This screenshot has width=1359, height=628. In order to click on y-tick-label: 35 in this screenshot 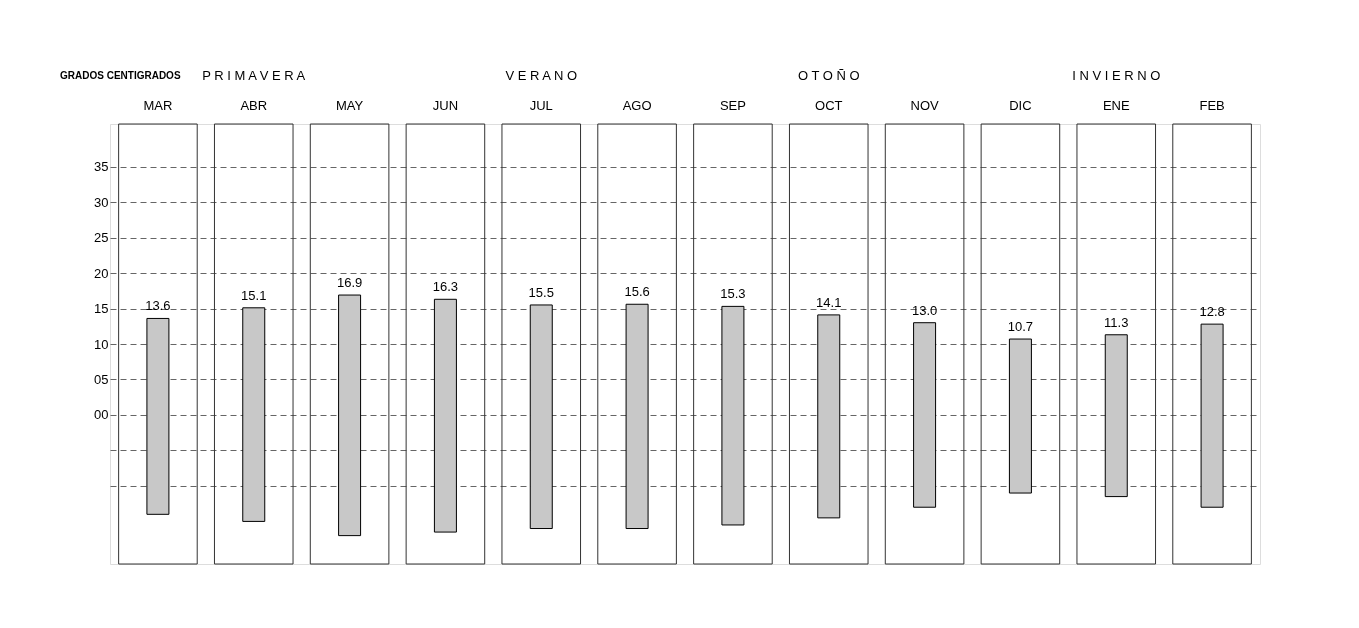, I will do `click(101, 167)`.